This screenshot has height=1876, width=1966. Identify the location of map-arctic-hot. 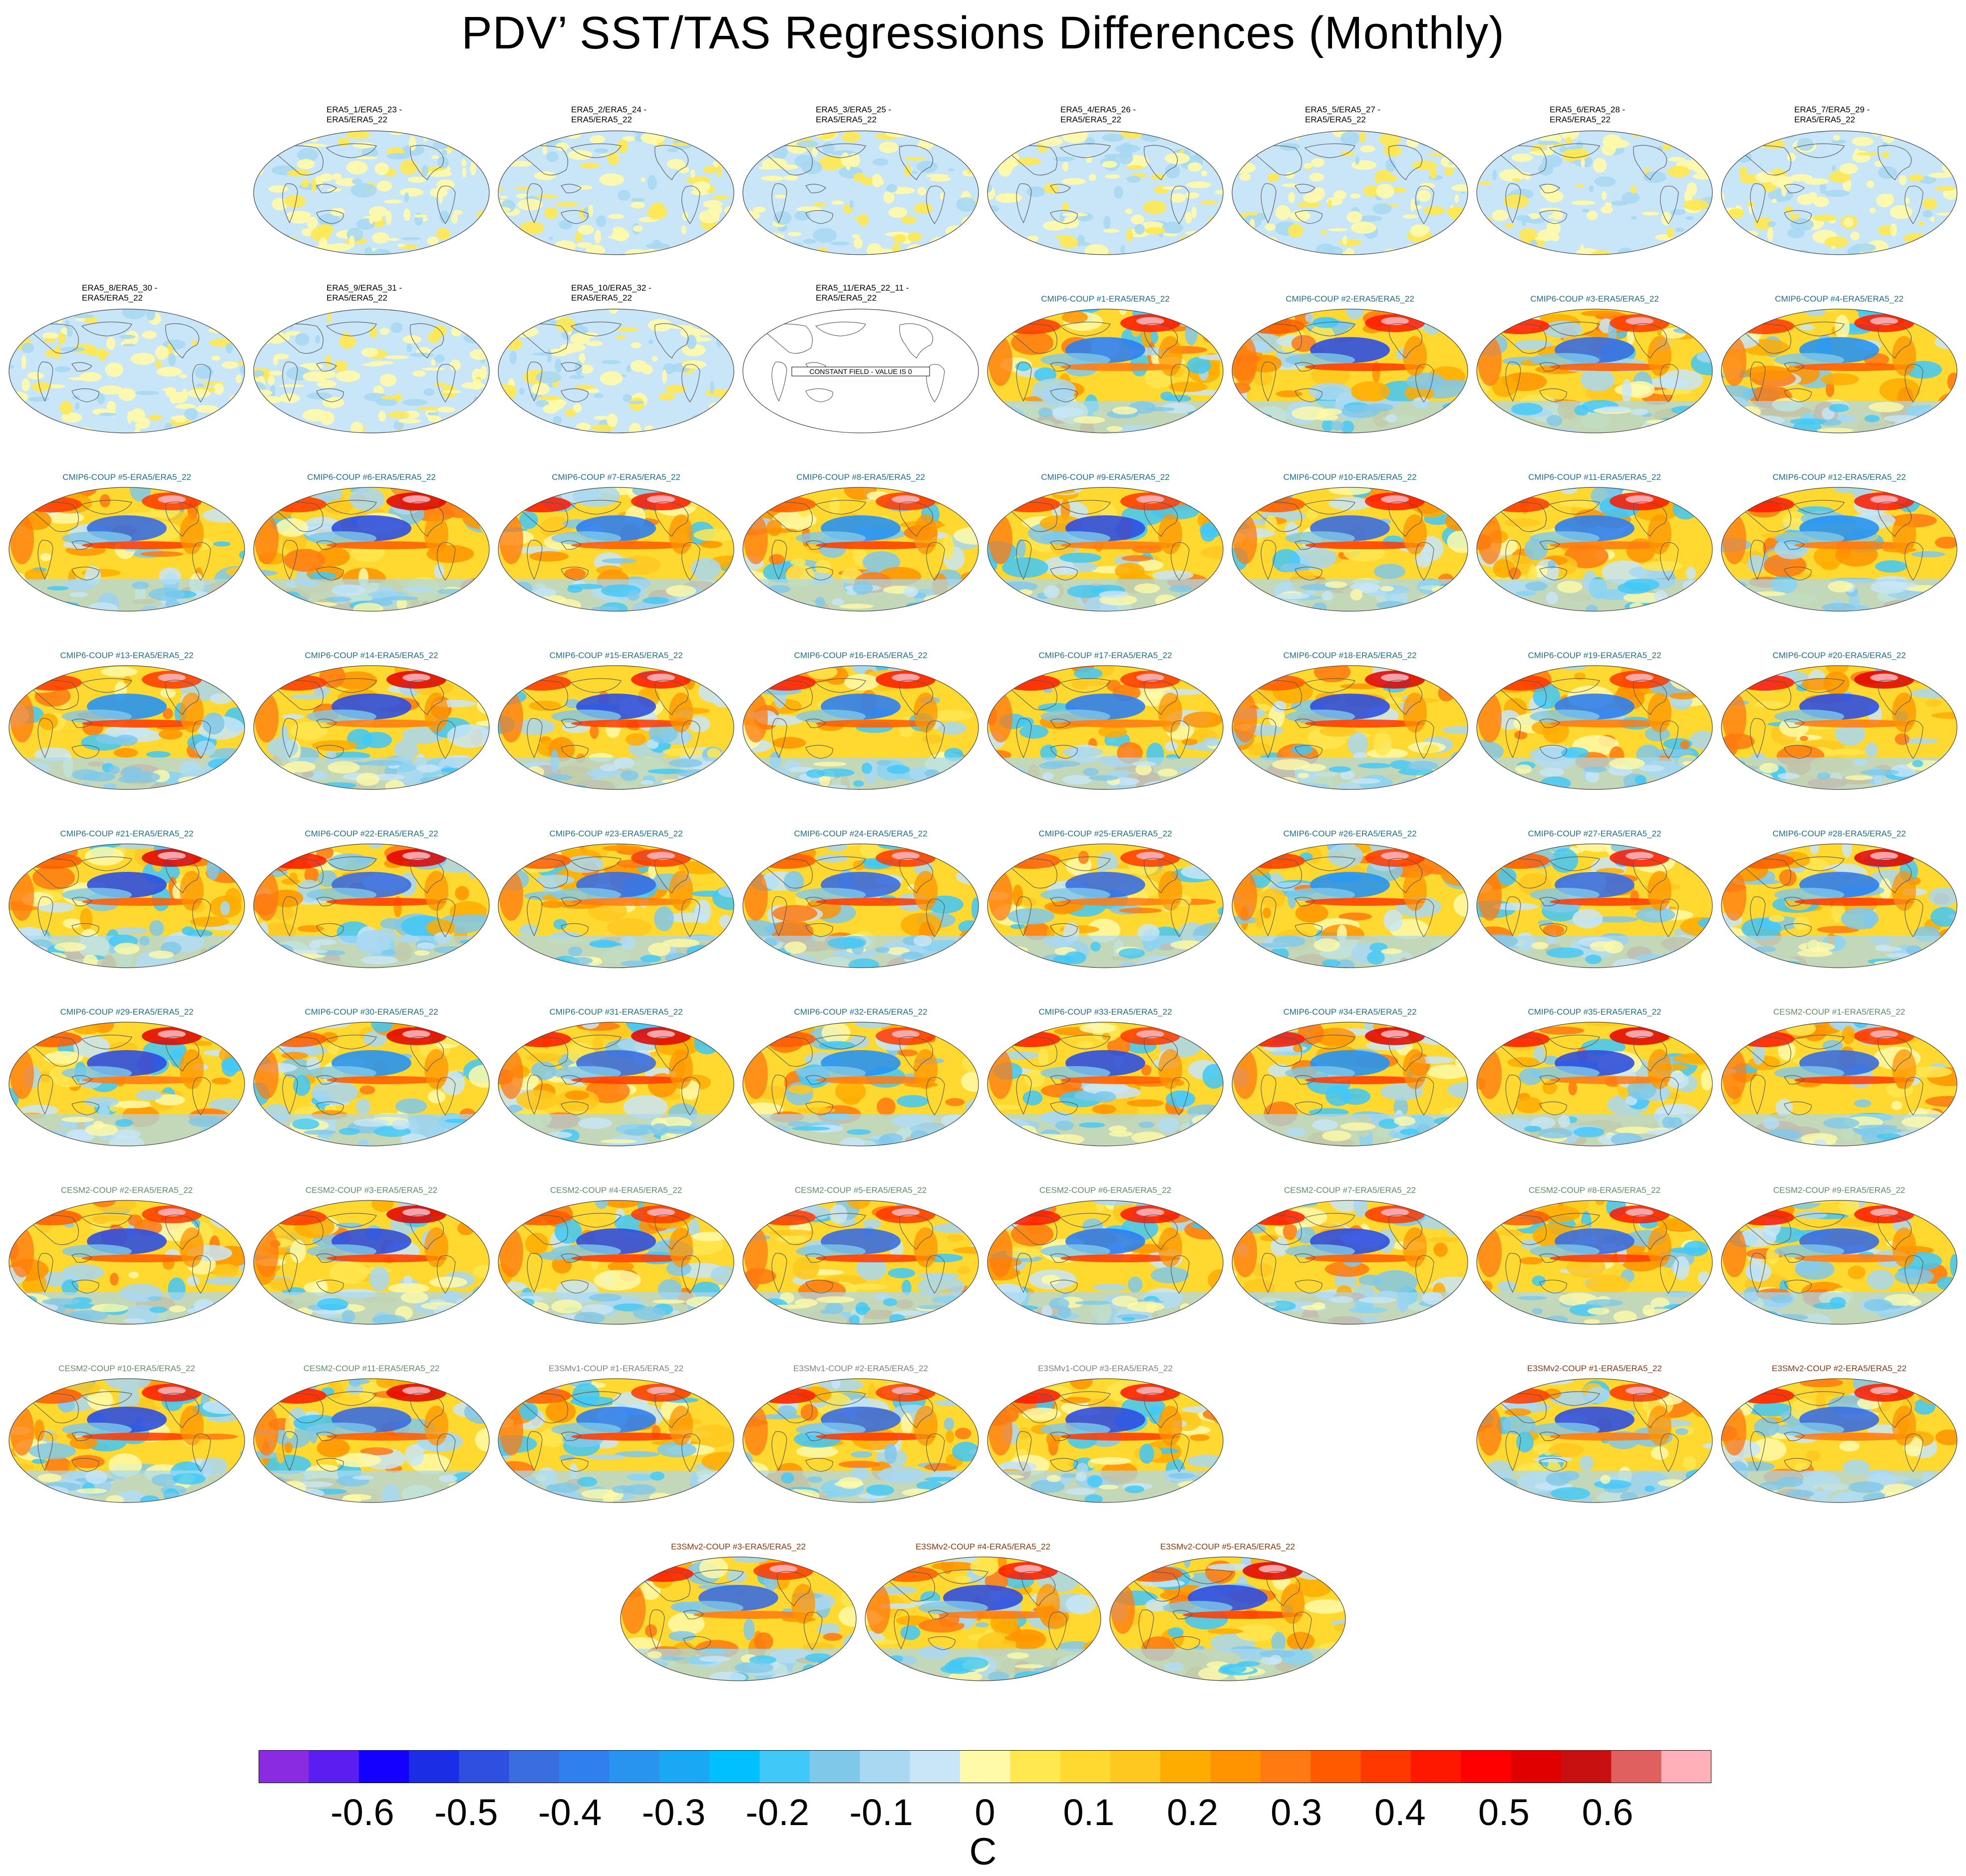
(661, 499).